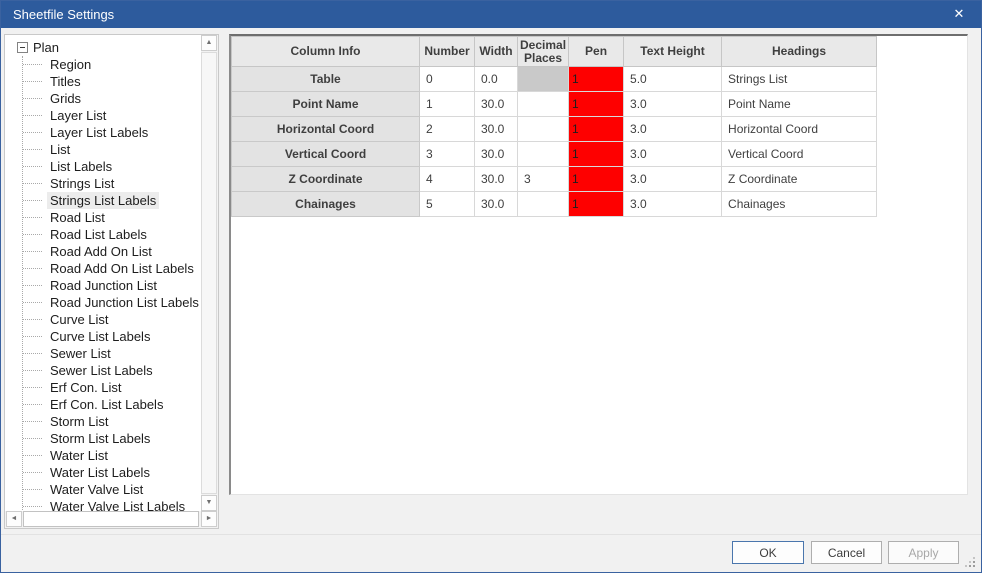 Image resolution: width=982 pixels, height=573 pixels. Describe the element at coordinates (325, 129) in the screenshot. I see `cell-column-info: Horizontal Coord` at that location.